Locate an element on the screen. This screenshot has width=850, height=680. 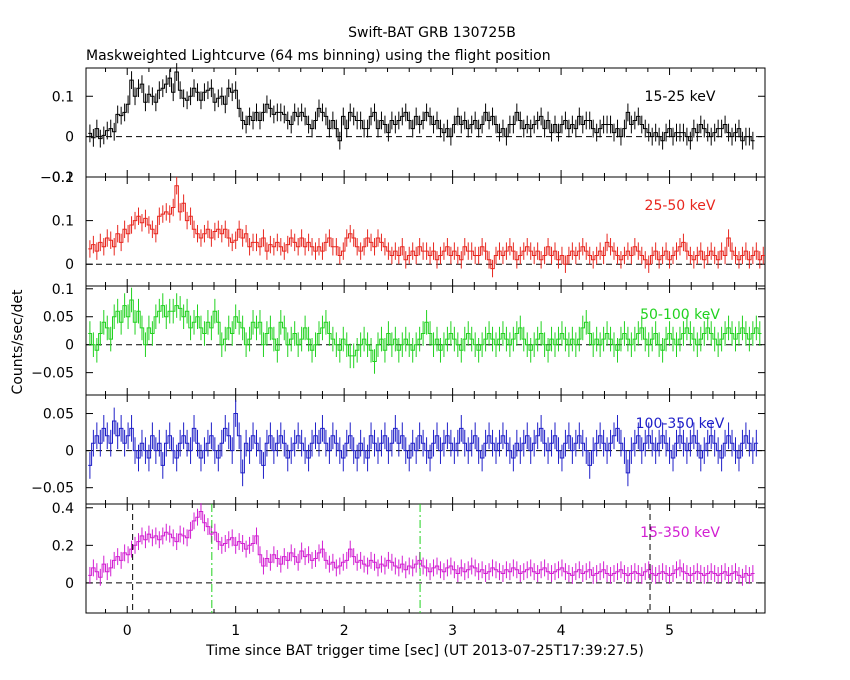
chart-title: Swift-BAT GRB 130725B is located at coordinates (432, 33).